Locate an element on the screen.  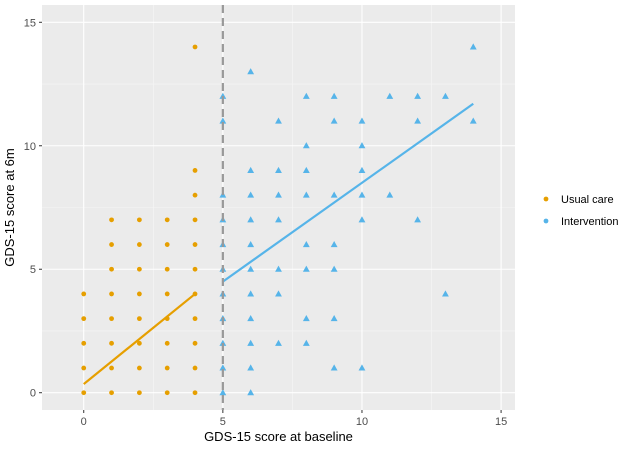
x-tick-label: 15 is located at coordinates (501, 422).